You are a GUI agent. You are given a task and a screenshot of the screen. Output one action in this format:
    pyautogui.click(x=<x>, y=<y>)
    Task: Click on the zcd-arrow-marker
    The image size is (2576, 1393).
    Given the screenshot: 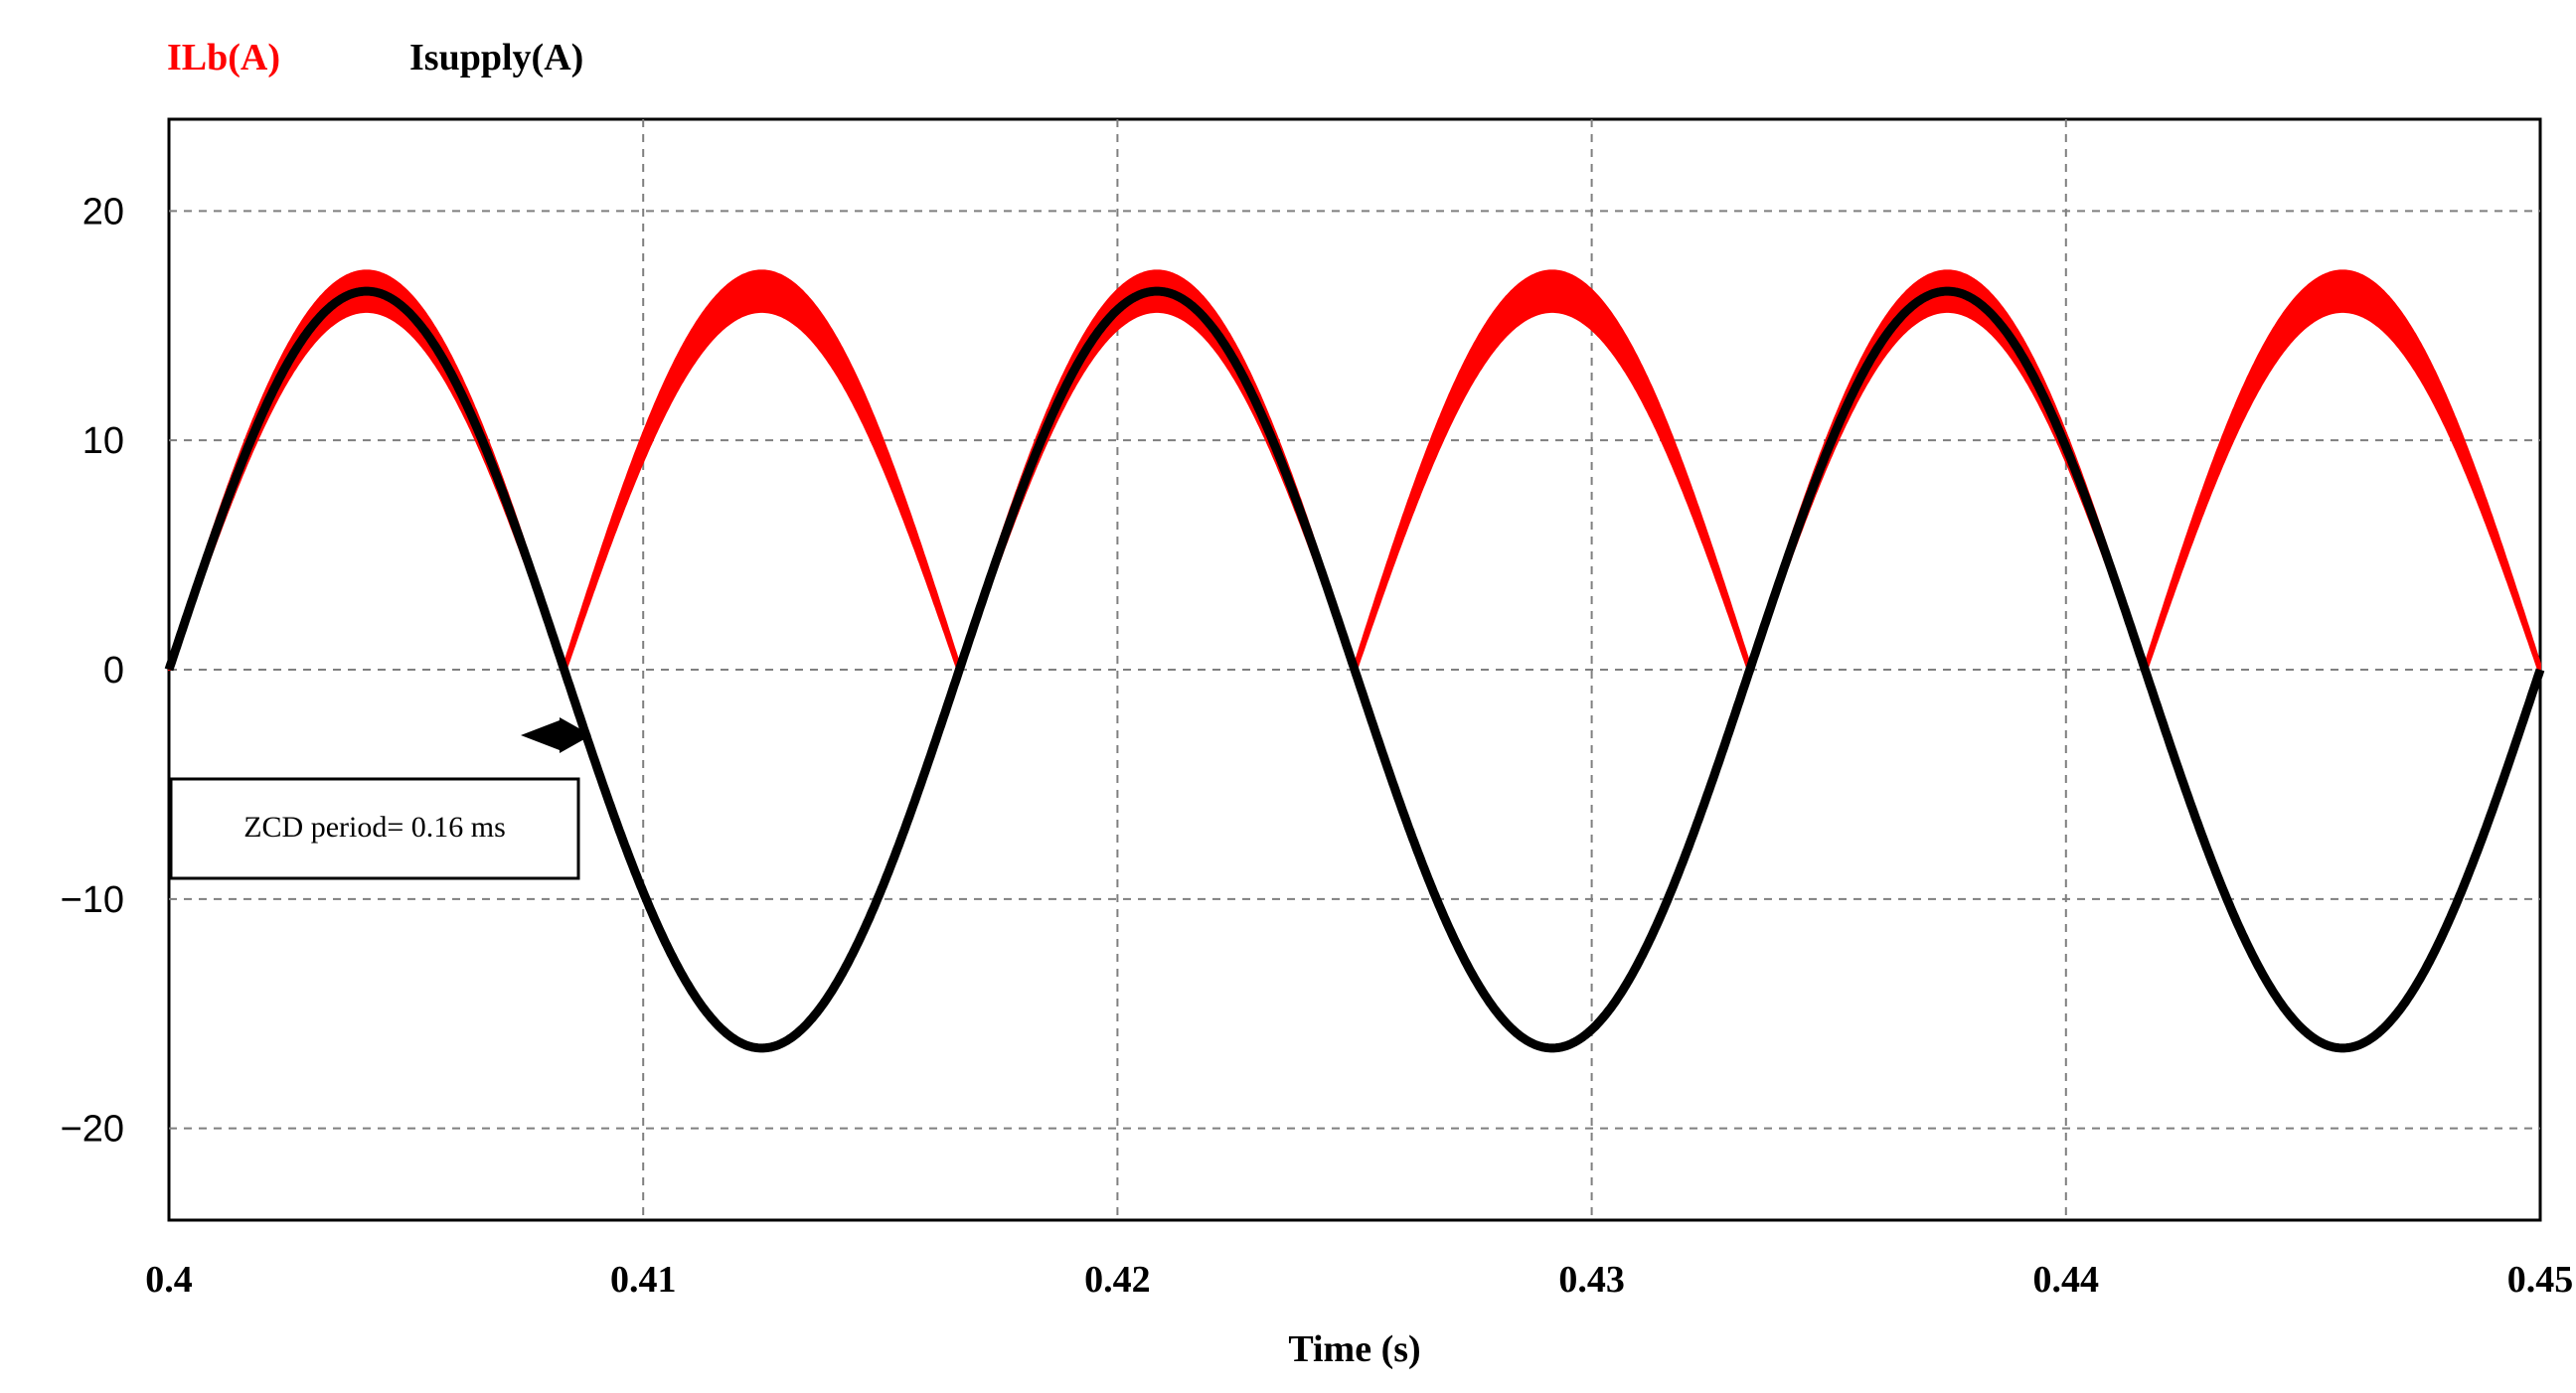 What is the action you would take?
    pyautogui.click(x=556, y=735)
    